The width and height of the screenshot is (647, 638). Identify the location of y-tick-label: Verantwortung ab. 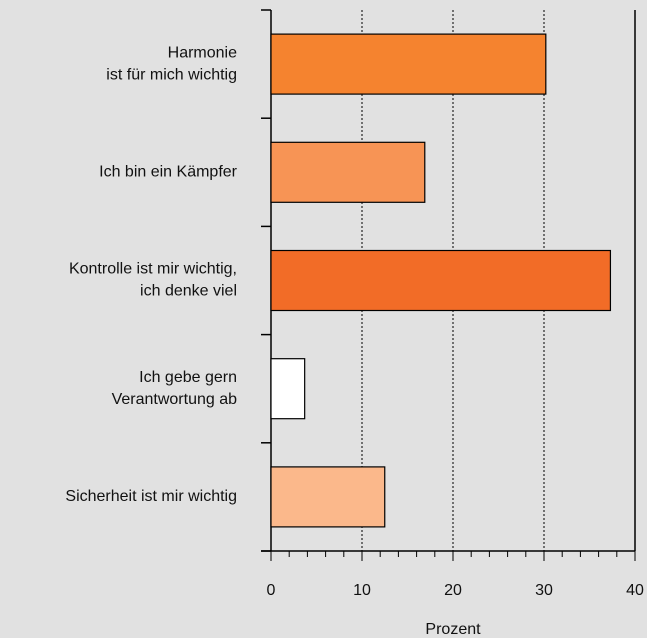
(175, 399).